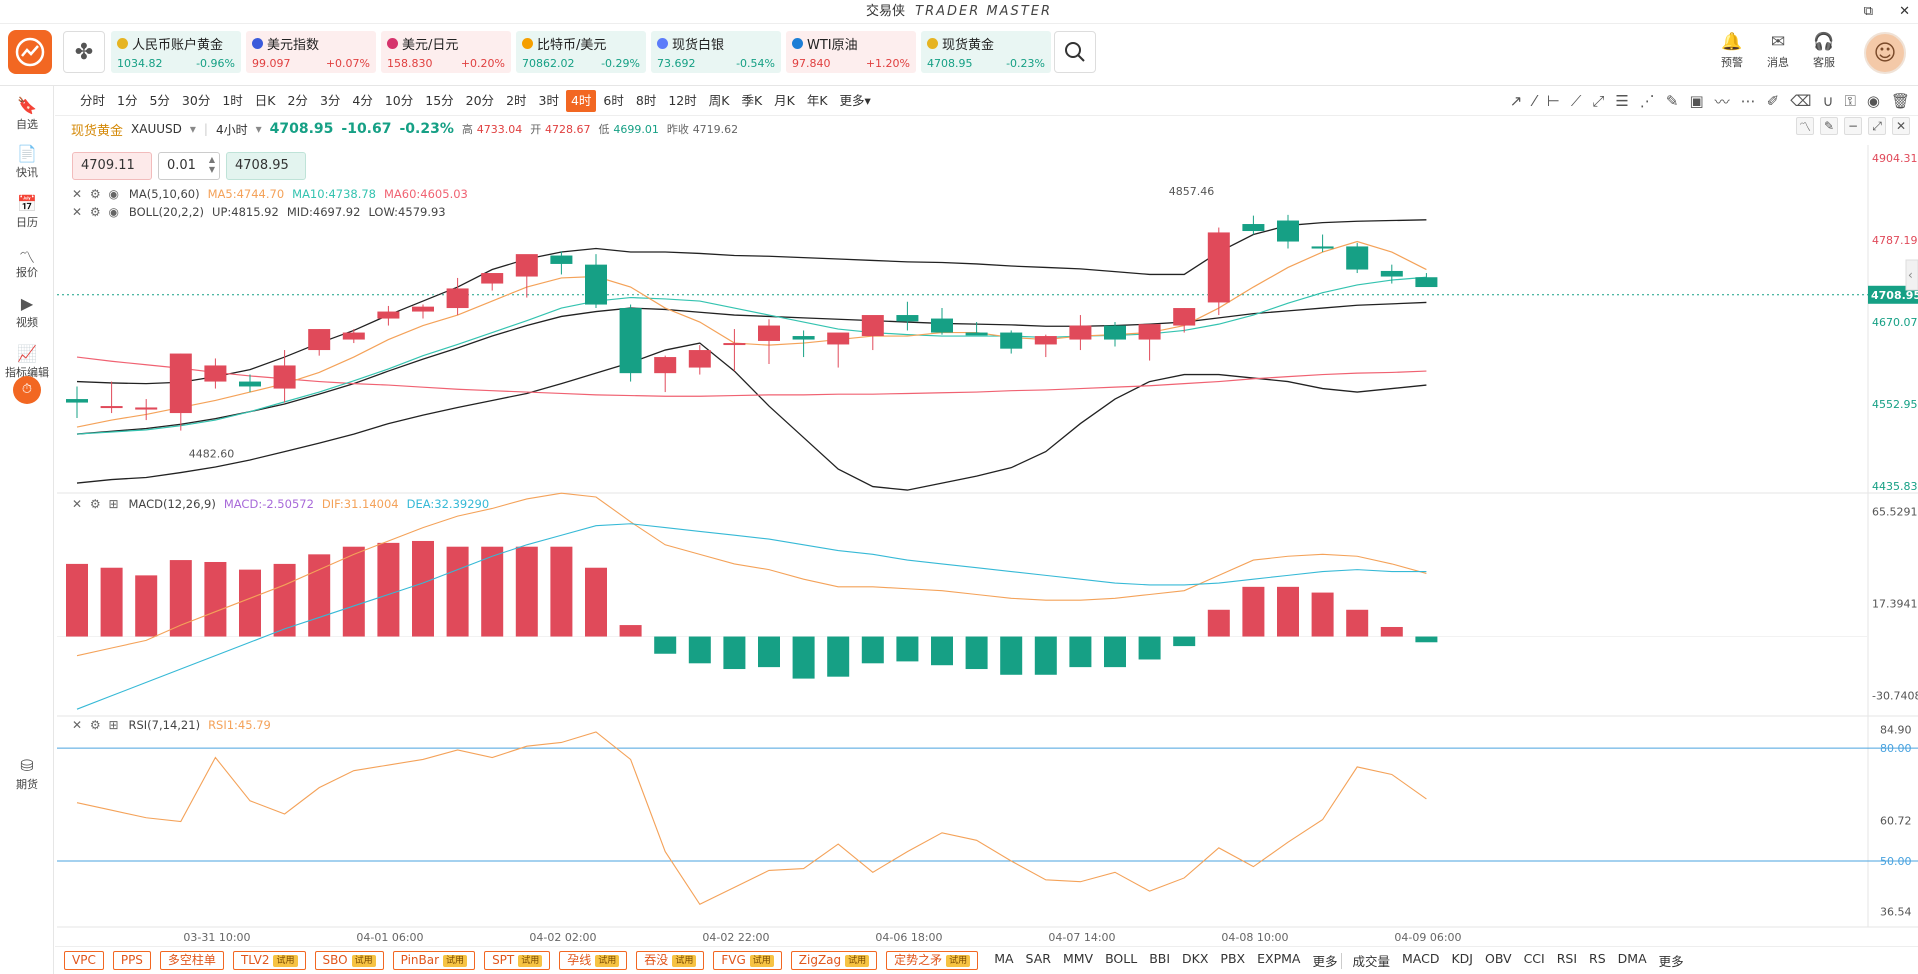 Image resolution: width=1918 pixels, height=974 pixels. What do you see at coordinates (752, 100) in the screenshot?
I see `tab-timeframe-19: 季K` at bounding box center [752, 100].